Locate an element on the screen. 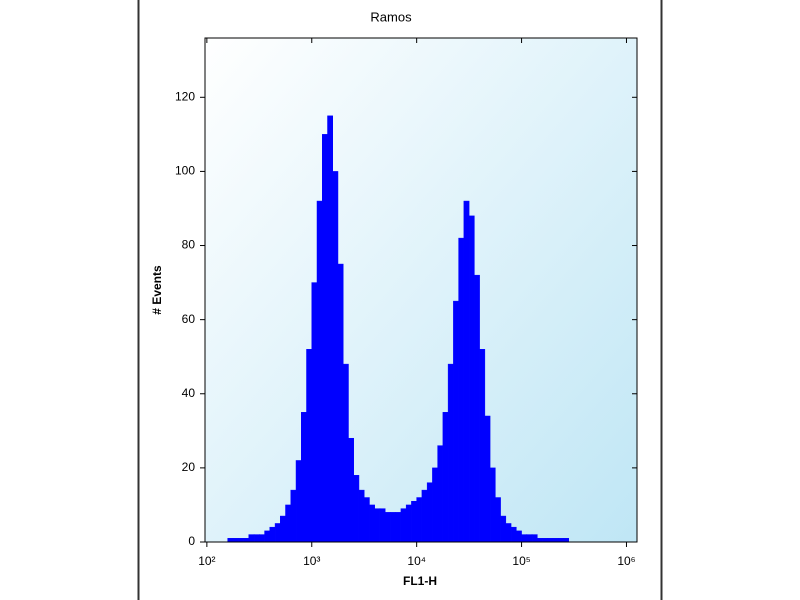 The height and width of the screenshot is (600, 800). y-tick-label: 40 is located at coordinates (189, 393).